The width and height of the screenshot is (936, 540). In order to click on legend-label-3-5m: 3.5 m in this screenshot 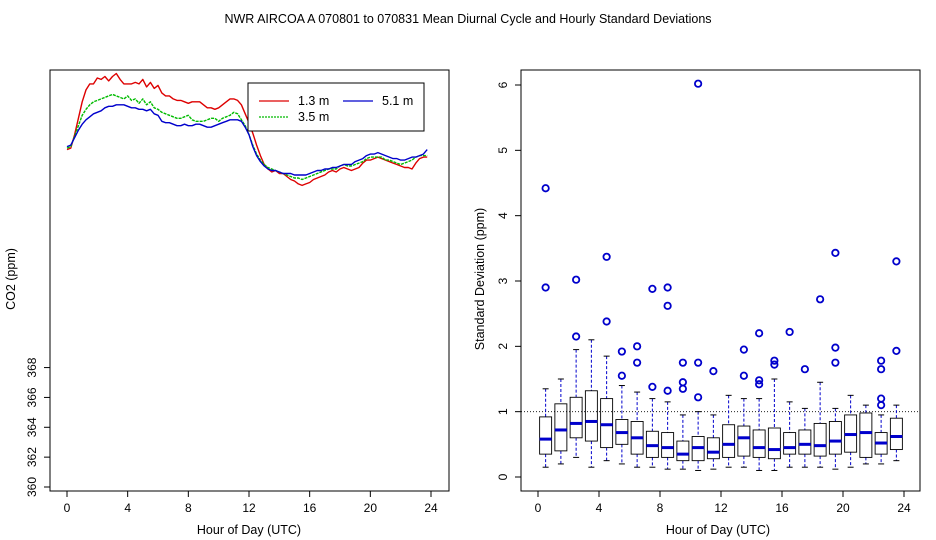, I will do `click(313, 117)`.